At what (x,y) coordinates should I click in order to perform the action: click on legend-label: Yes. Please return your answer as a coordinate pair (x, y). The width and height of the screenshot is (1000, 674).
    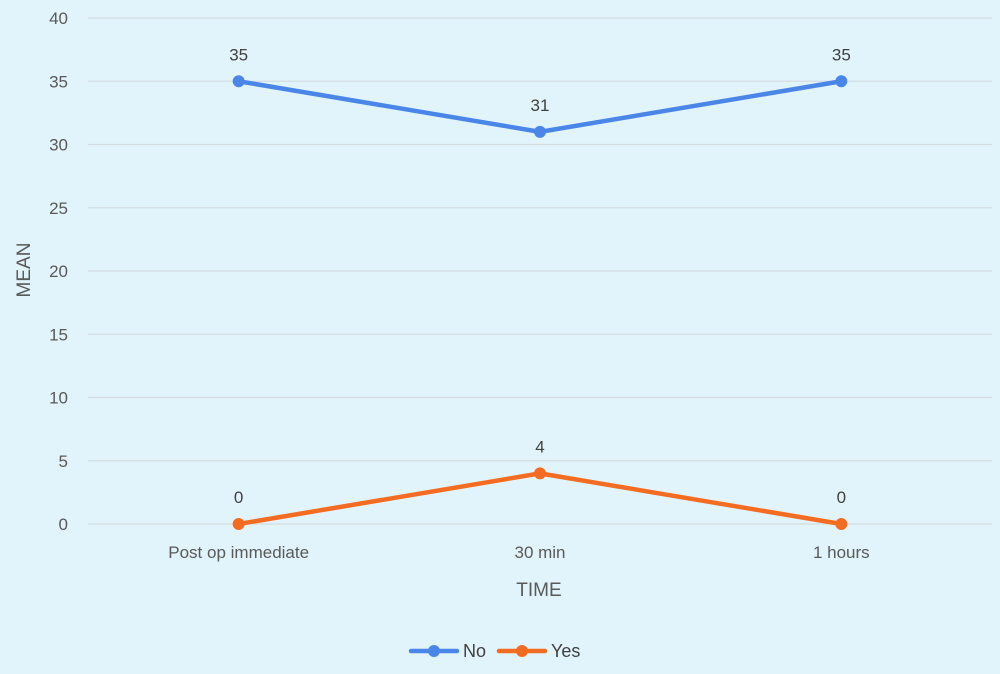
    Looking at the image, I should click on (565, 651).